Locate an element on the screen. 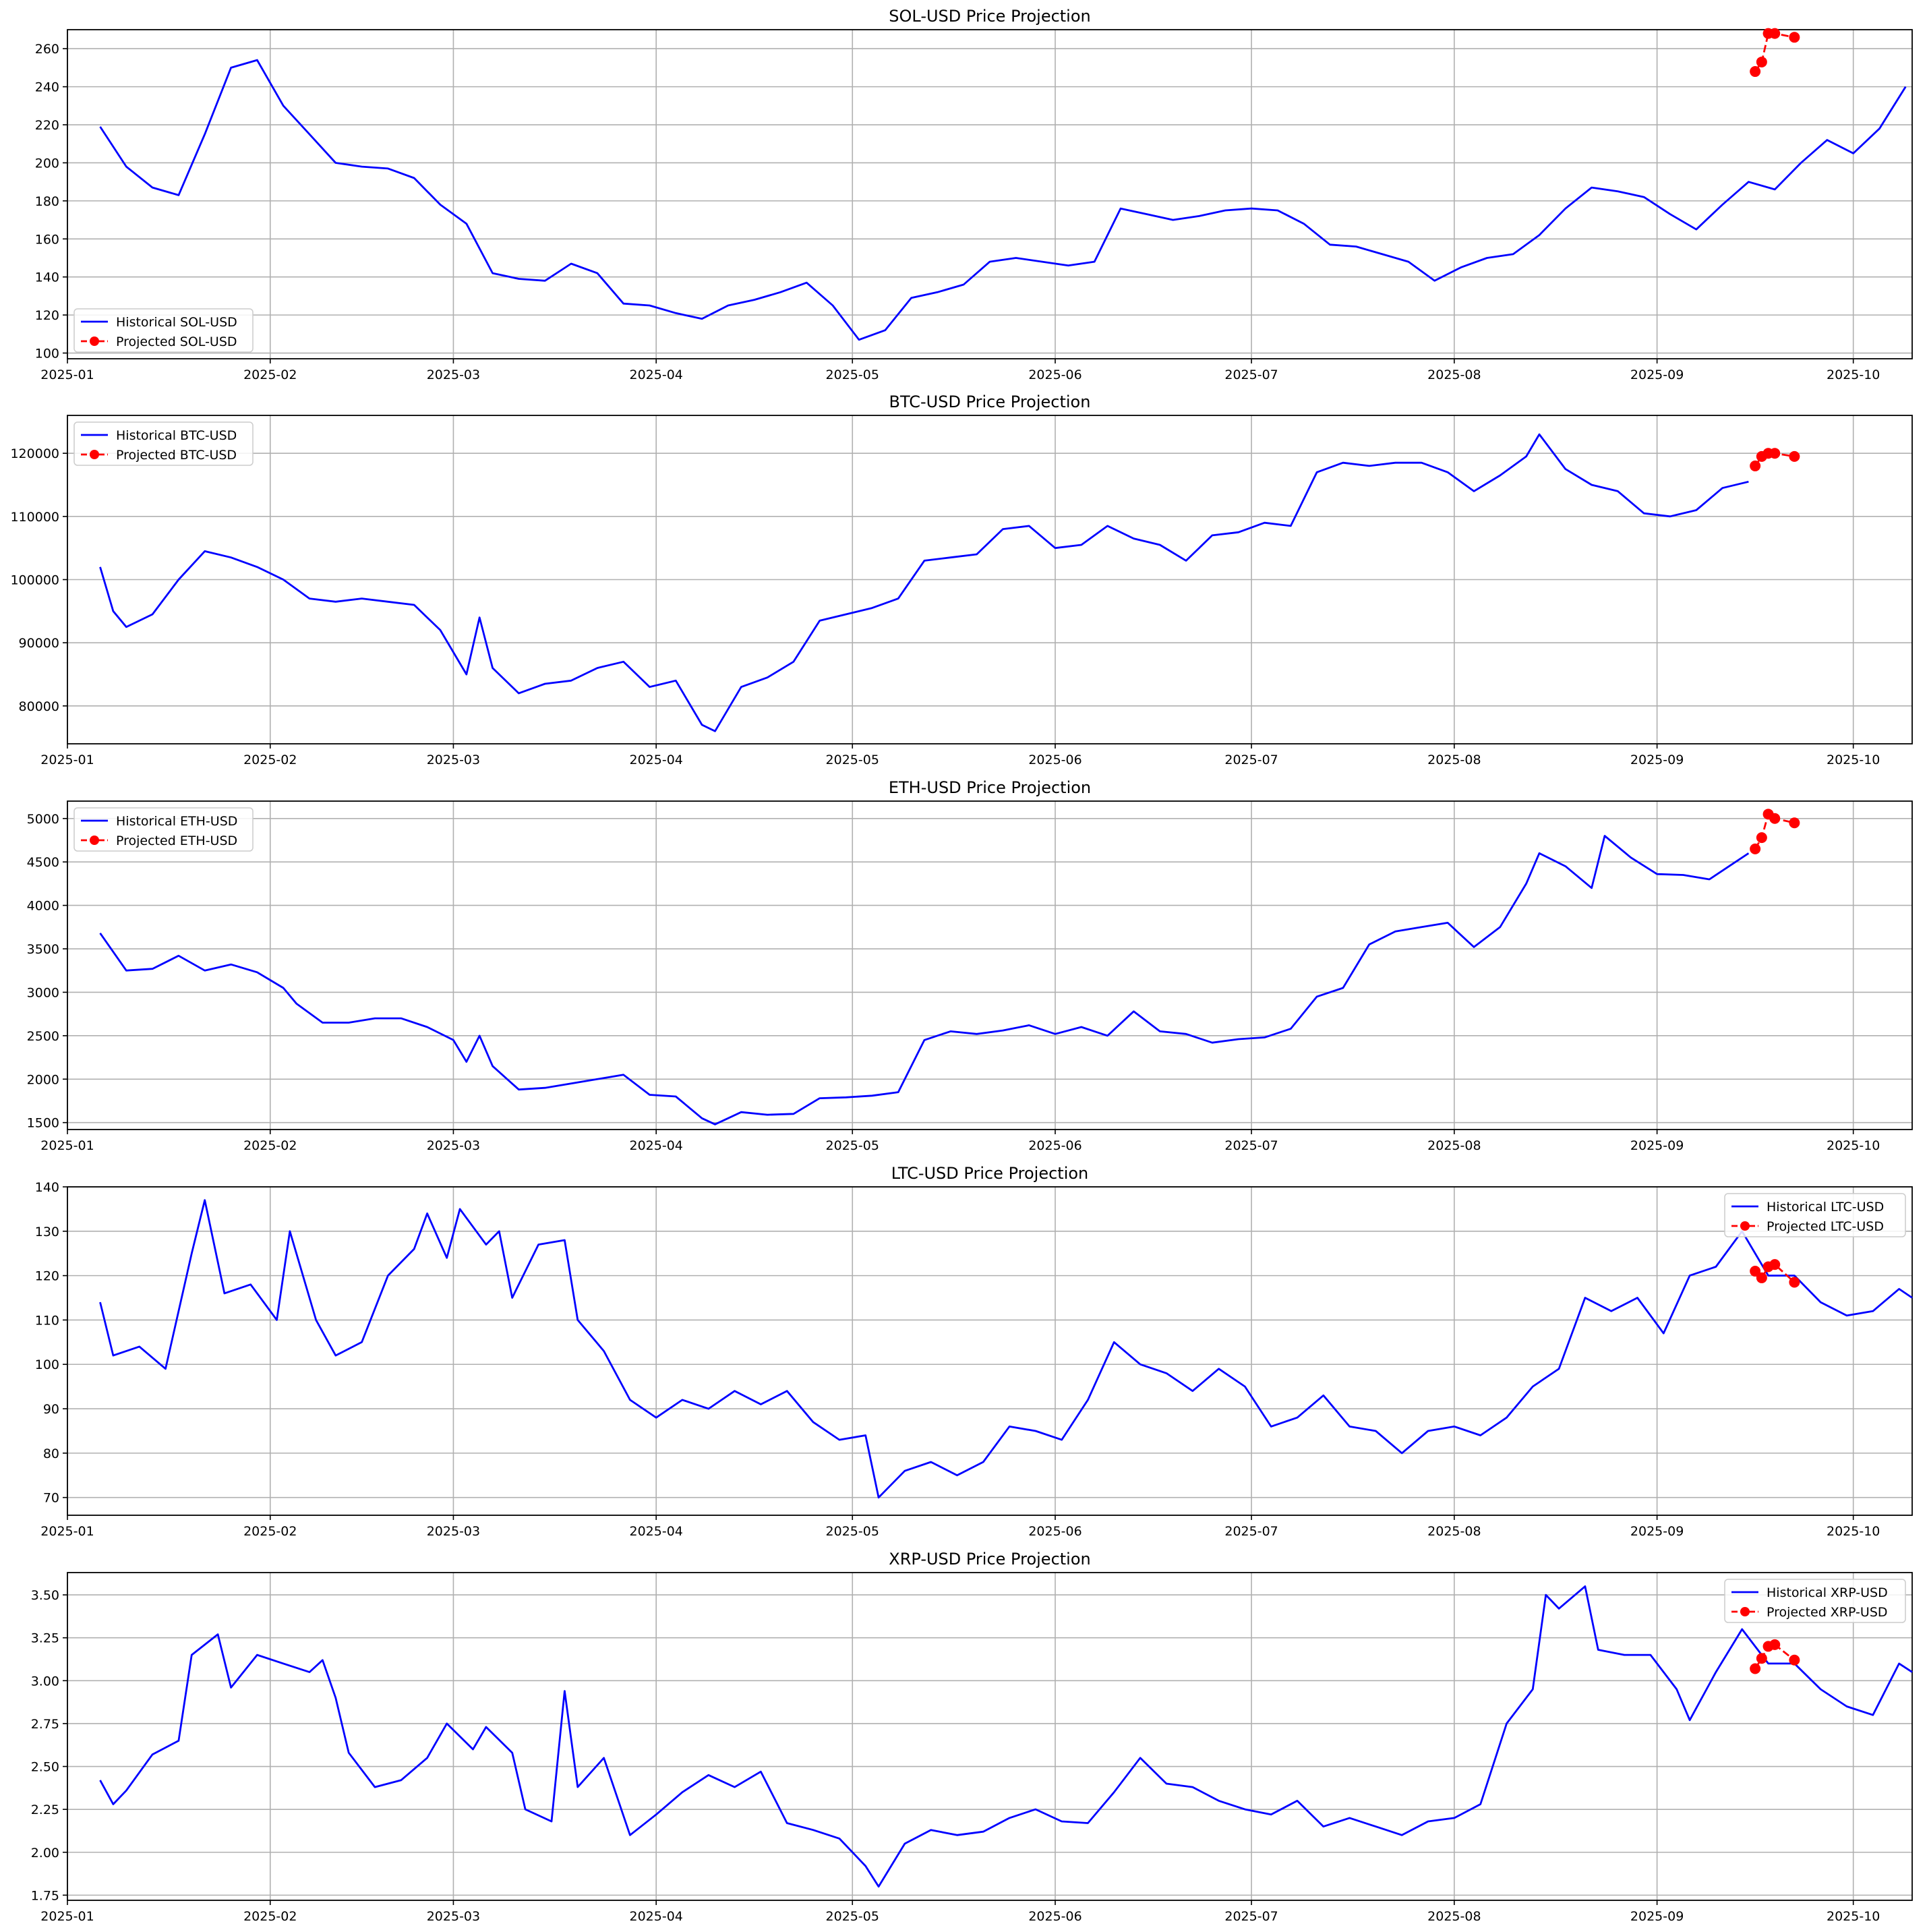 This screenshot has height=1932, width=1927. y-tick-label: 100000 is located at coordinates (34, 580).